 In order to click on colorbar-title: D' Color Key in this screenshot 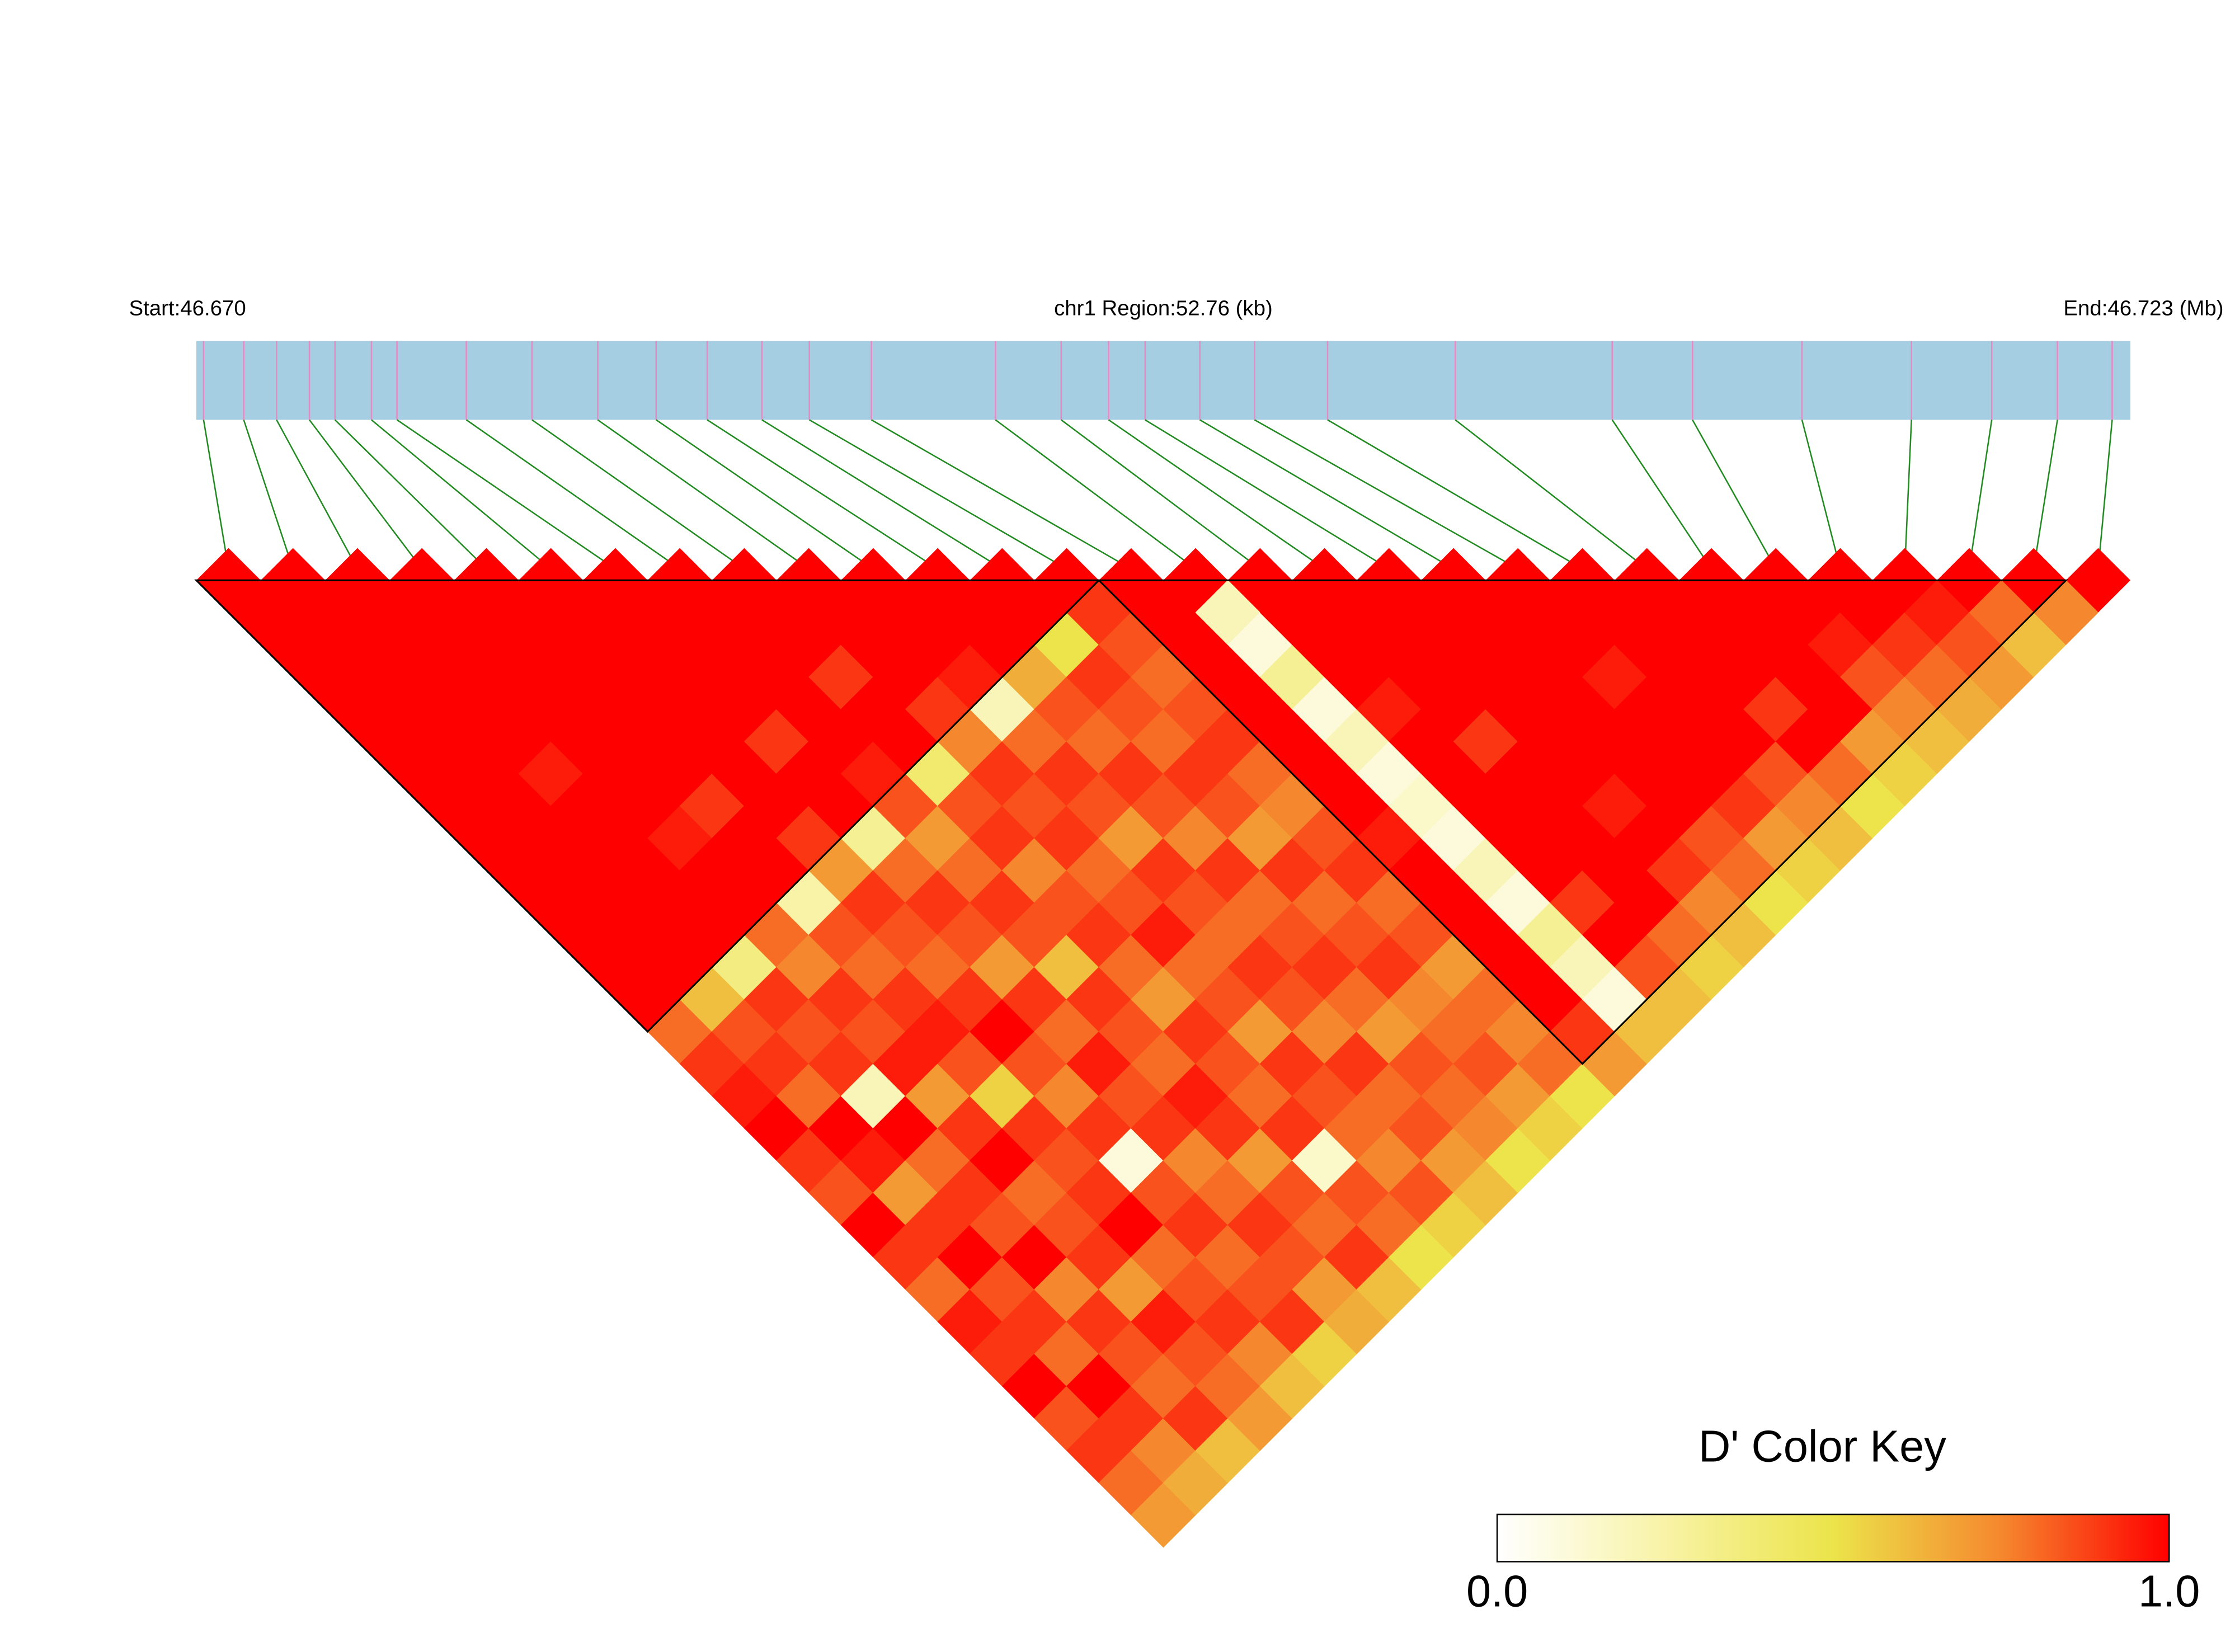, I will do `click(1822, 1446)`.